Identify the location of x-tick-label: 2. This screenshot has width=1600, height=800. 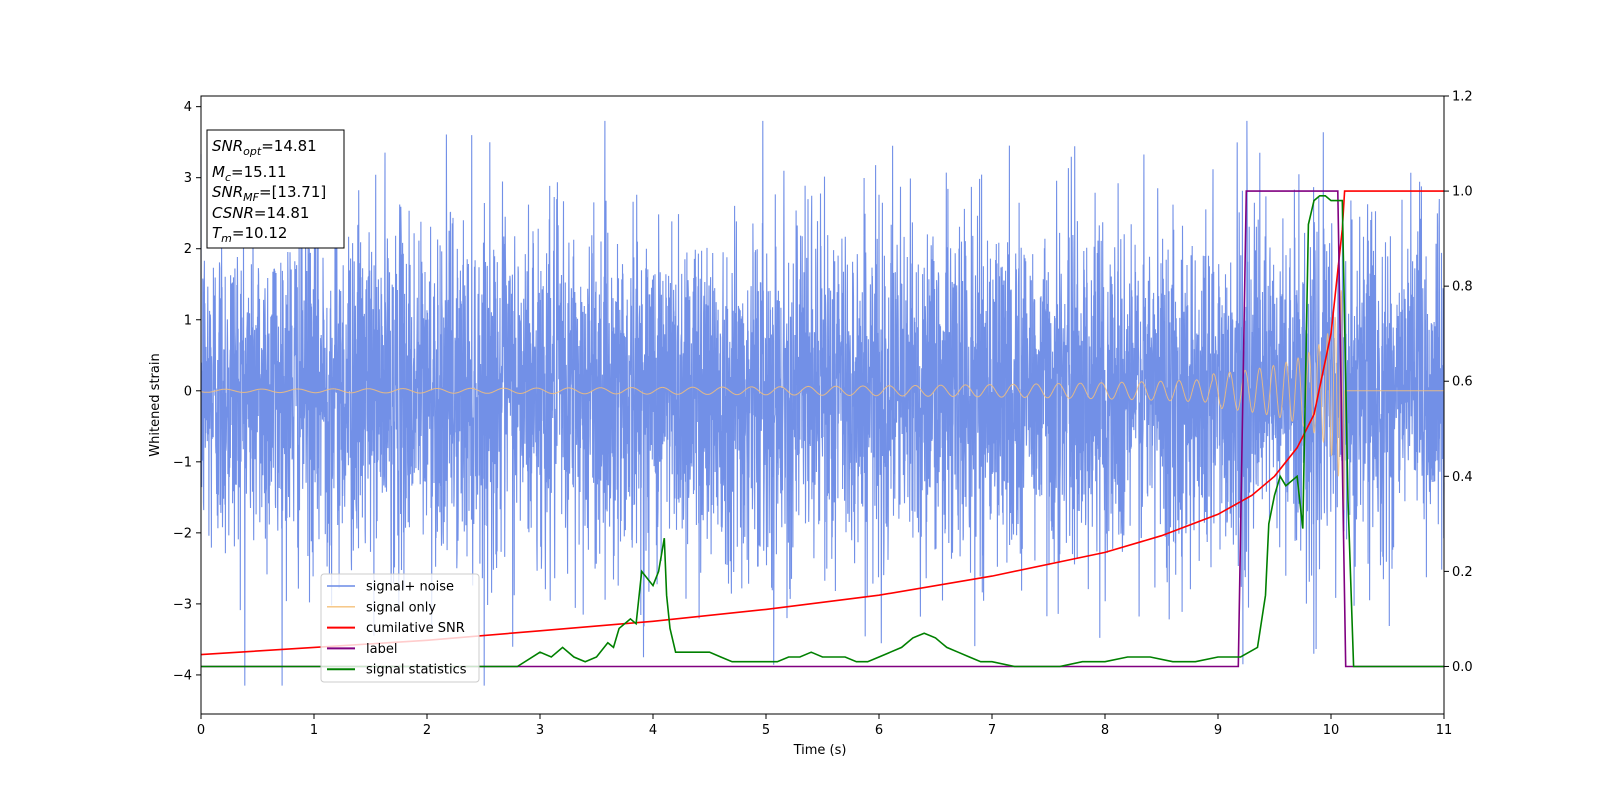
(427, 730).